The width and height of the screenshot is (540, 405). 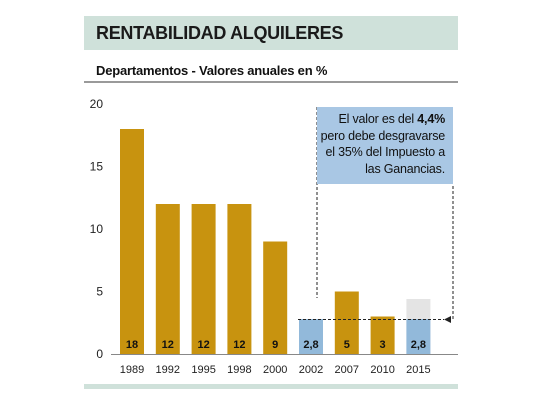 I want to click on subtitle-divider, so click(x=271, y=82).